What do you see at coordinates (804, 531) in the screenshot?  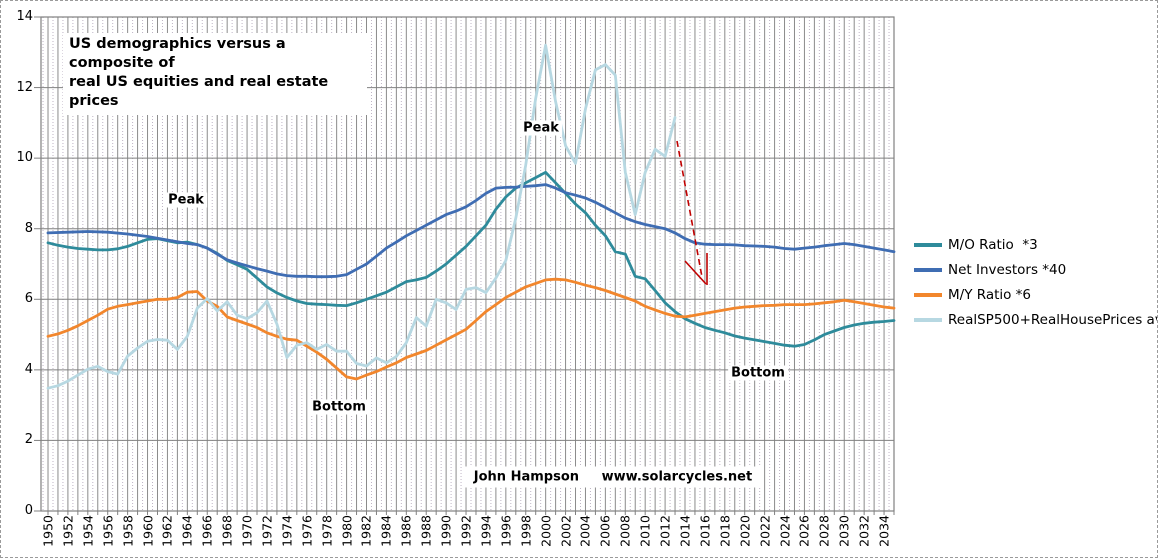 I see `x-tick-label: 2026` at bounding box center [804, 531].